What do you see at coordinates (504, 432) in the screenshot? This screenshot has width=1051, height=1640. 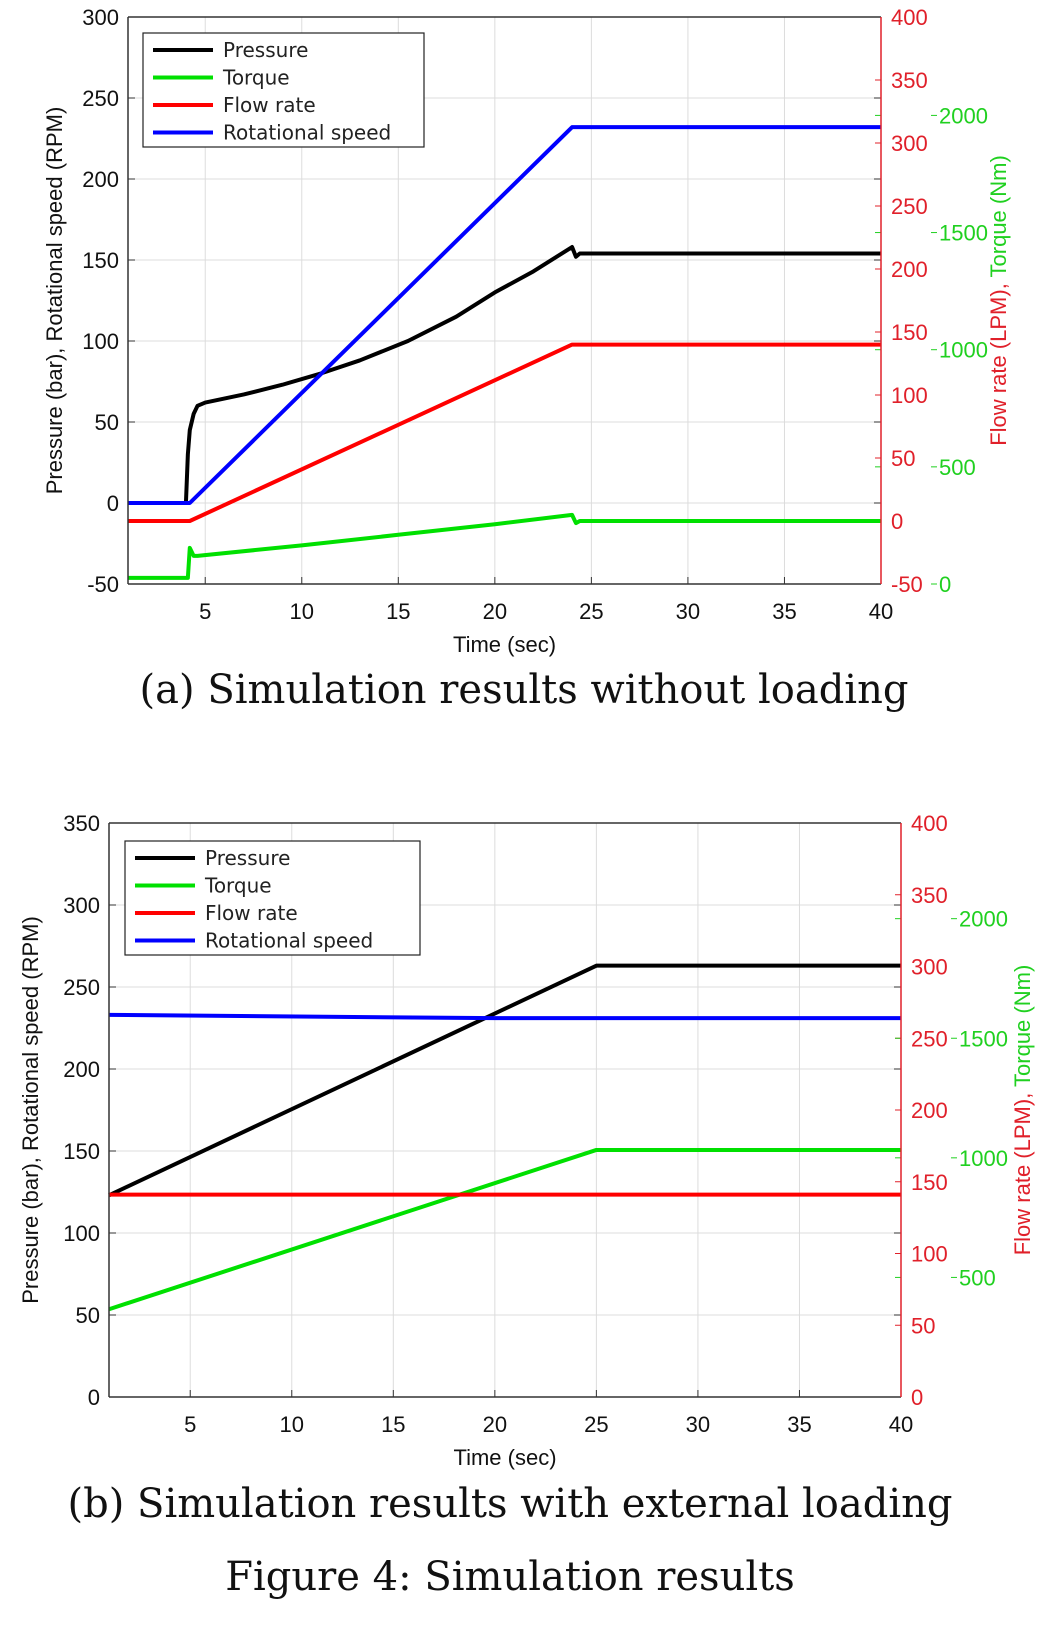 I see `series-flow-rate` at bounding box center [504, 432].